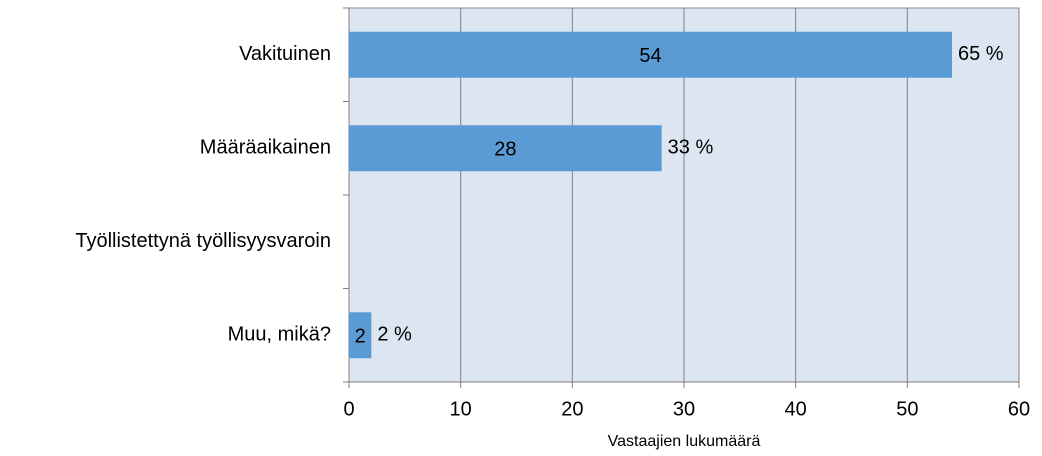 The height and width of the screenshot is (456, 1042). Describe the element at coordinates (684, 409) in the screenshot. I see `x-tick-label: 30` at that location.